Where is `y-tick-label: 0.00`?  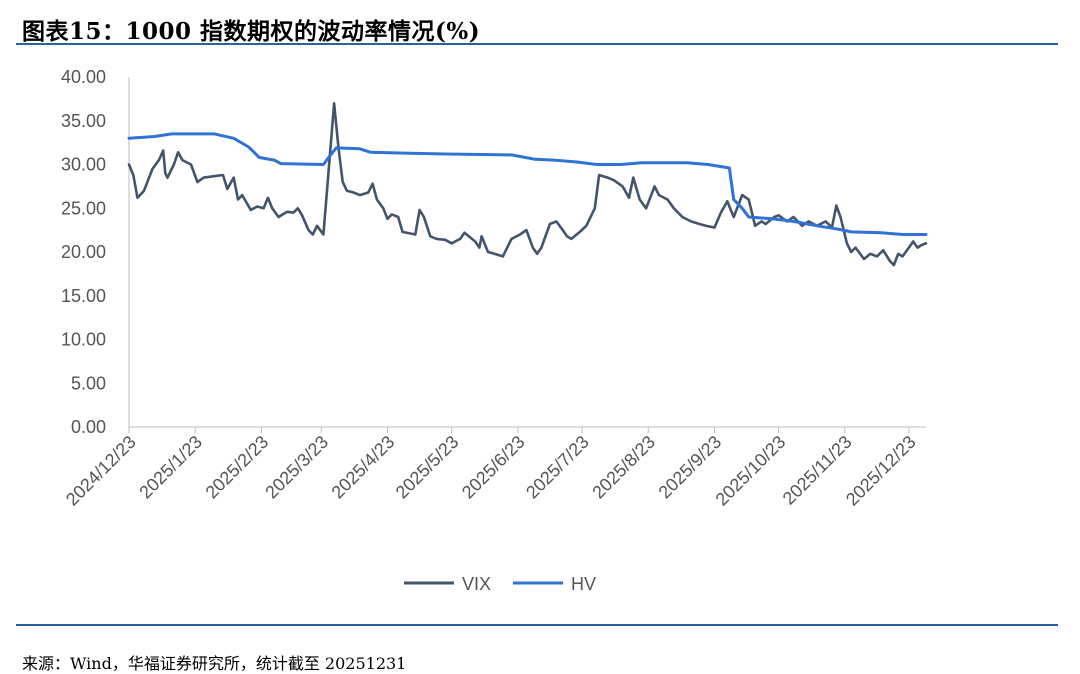
y-tick-label: 0.00 is located at coordinates (88, 427).